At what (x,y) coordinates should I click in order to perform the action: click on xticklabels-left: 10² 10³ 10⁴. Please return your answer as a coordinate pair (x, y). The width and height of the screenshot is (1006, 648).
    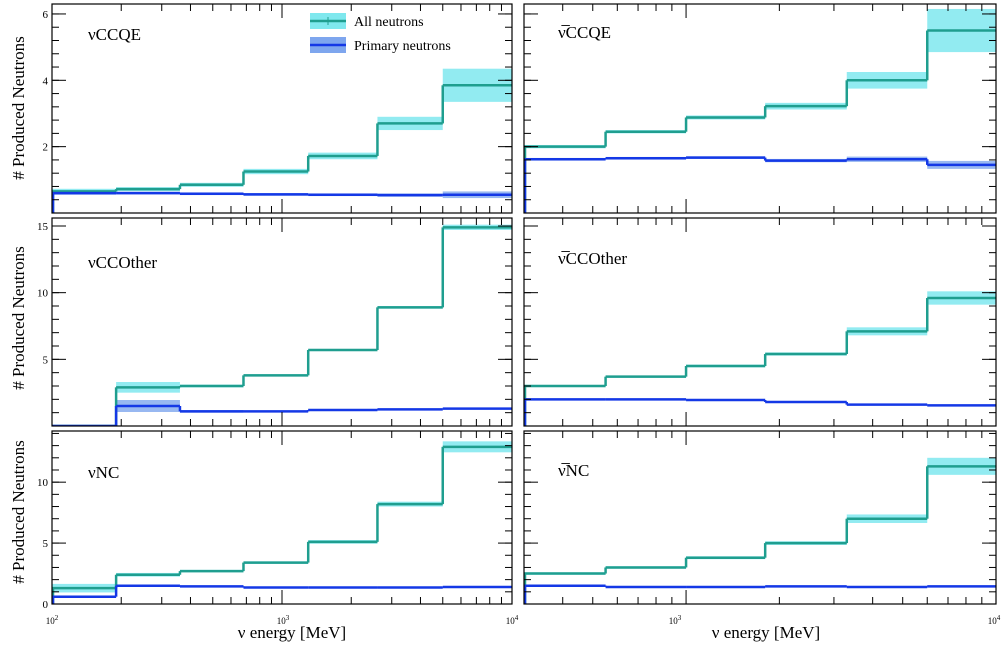
    Looking at the image, I should click on (282, 620).